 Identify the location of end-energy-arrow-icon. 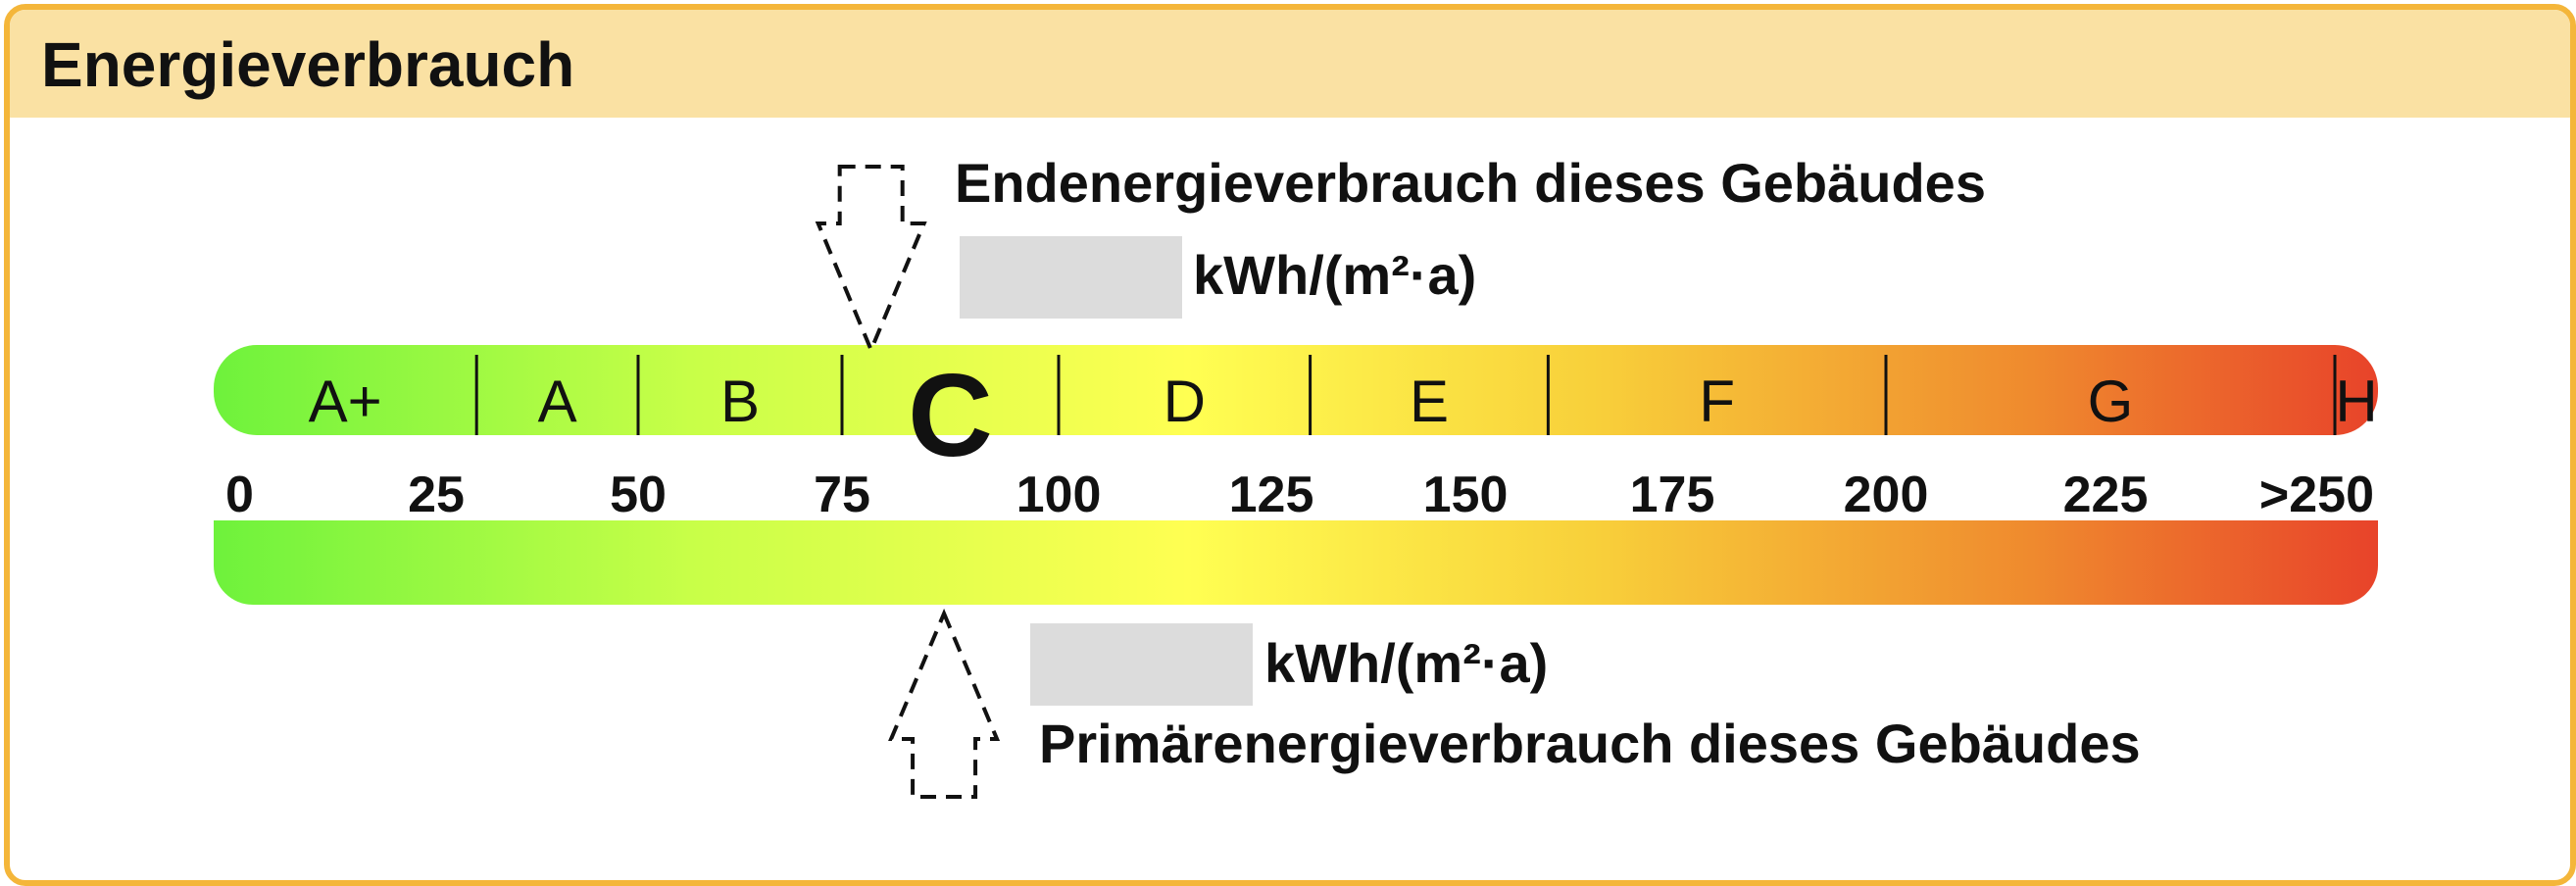
(871, 260).